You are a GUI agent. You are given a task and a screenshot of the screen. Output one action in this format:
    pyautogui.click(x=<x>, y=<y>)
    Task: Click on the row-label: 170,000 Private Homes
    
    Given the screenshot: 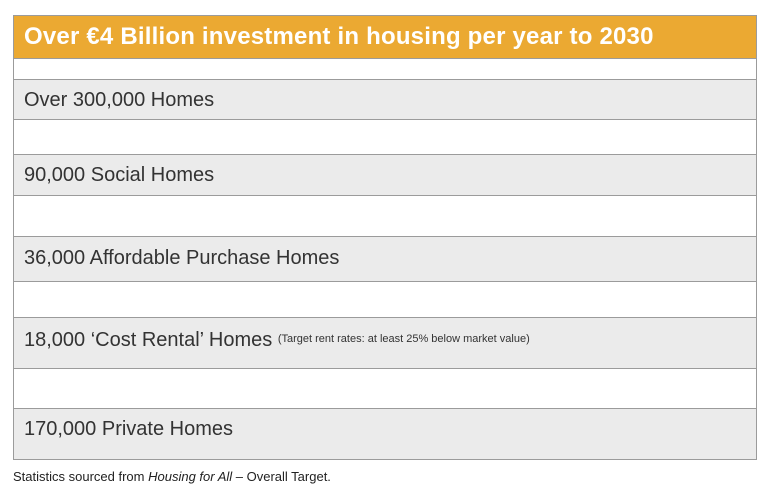 What is the action you would take?
    pyautogui.click(x=129, y=429)
    